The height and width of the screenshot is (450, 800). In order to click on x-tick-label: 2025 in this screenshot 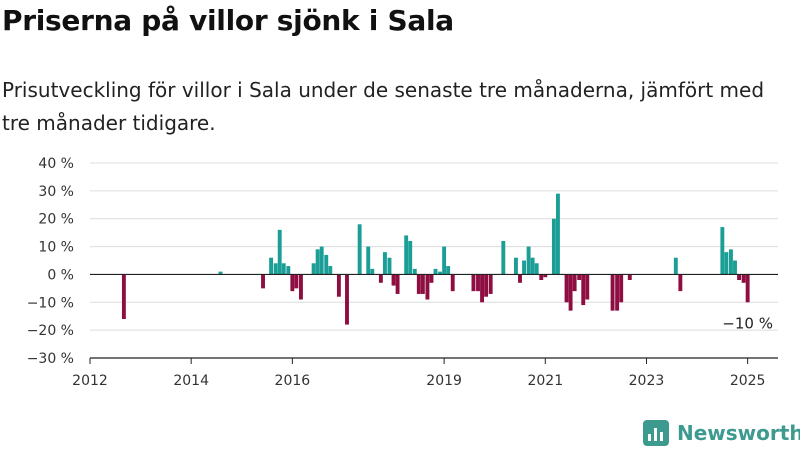, I will do `click(748, 381)`.